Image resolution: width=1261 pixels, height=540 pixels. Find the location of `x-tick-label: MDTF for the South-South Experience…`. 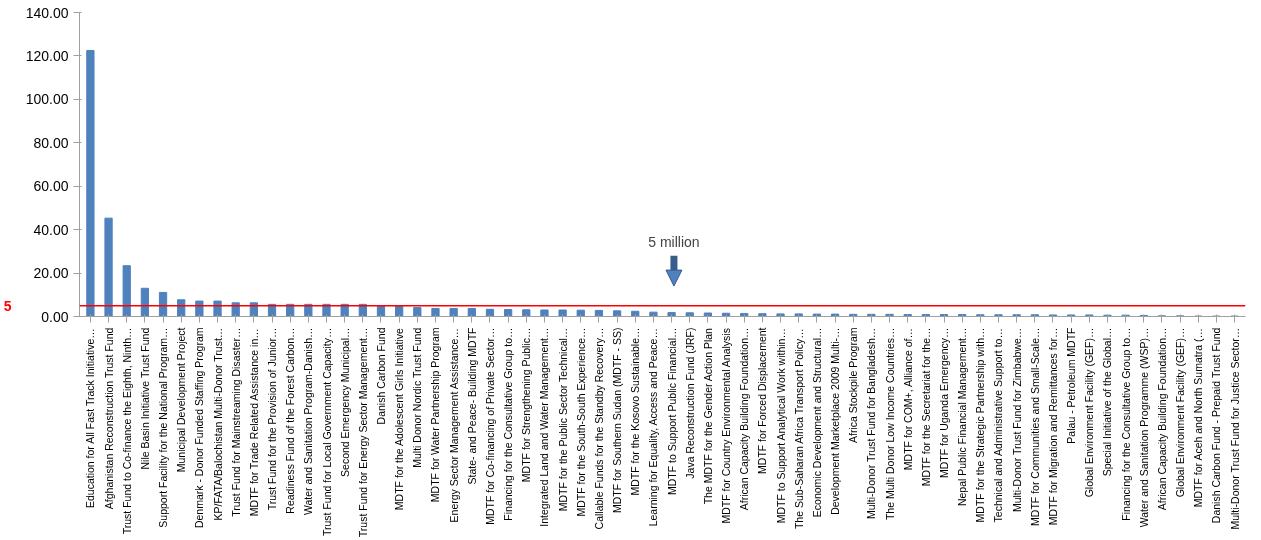

x-tick-label: MDTF for the South-South Experience… is located at coordinates (580, 422).